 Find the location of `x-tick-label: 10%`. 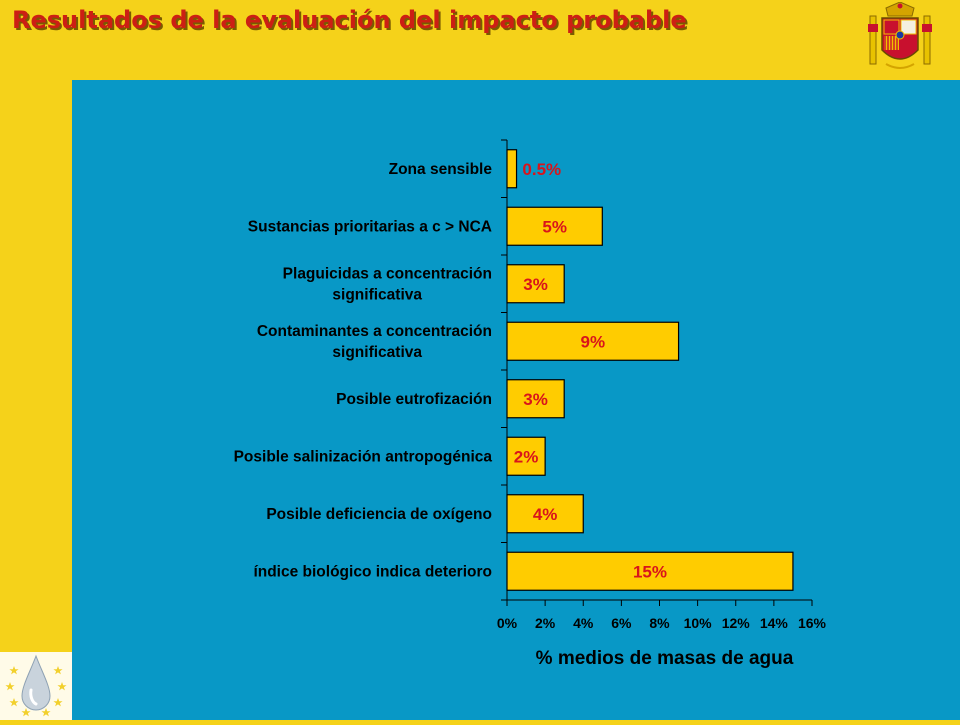

x-tick-label: 10% is located at coordinates (698, 623).